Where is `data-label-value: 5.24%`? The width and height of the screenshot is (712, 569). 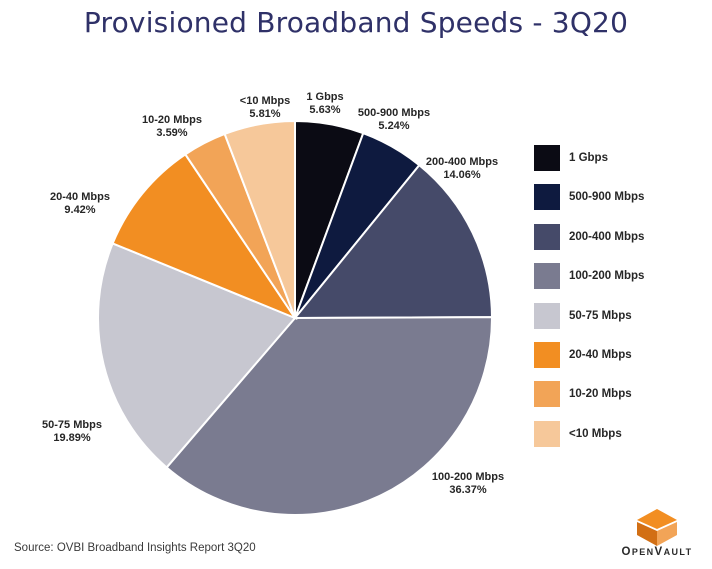
data-label-value: 5.24% is located at coordinates (393, 126).